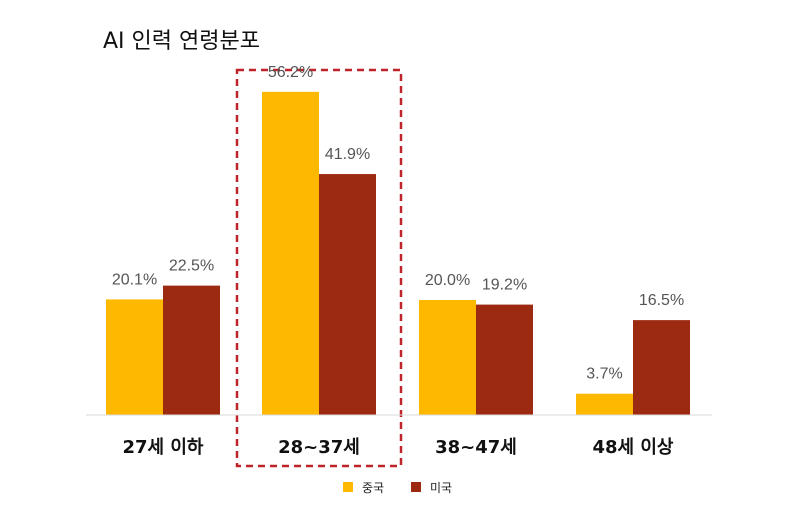 Image resolution: width=797 pixels, height=524 pixels. I want to click on data-label-usa-4: 16.5%, so click(661, 300).